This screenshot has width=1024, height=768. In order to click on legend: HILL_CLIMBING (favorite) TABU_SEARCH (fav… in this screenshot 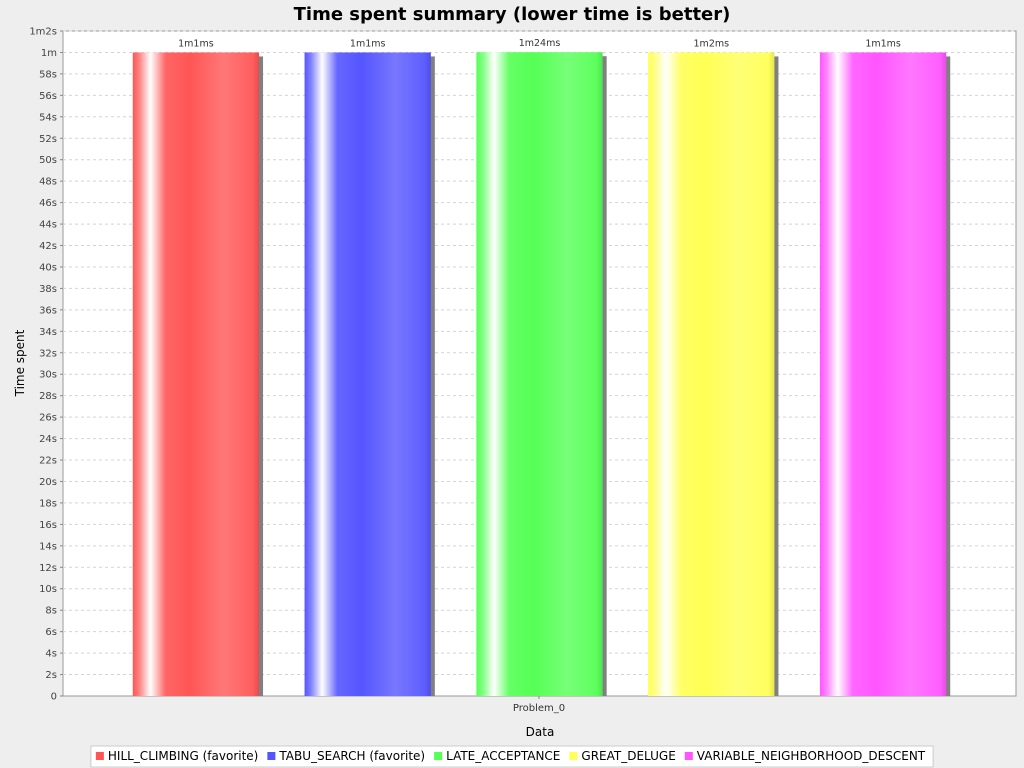, I will do `click(512, 756)`.